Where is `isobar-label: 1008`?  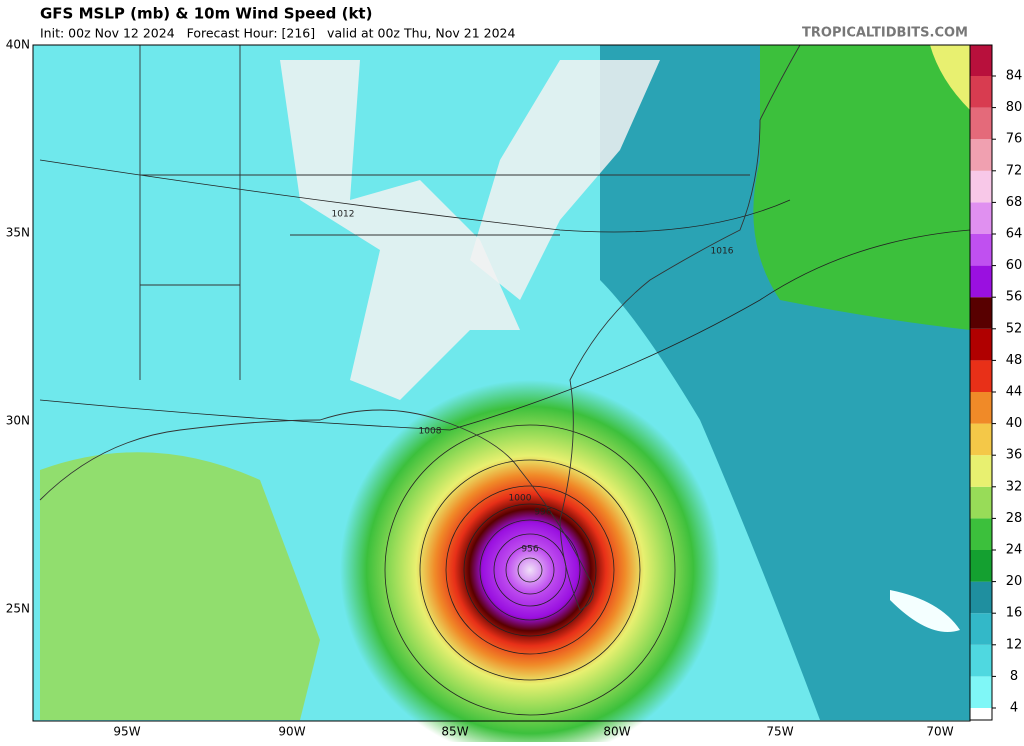
isobar-label: 1008 is located at coordinates (430, 432).